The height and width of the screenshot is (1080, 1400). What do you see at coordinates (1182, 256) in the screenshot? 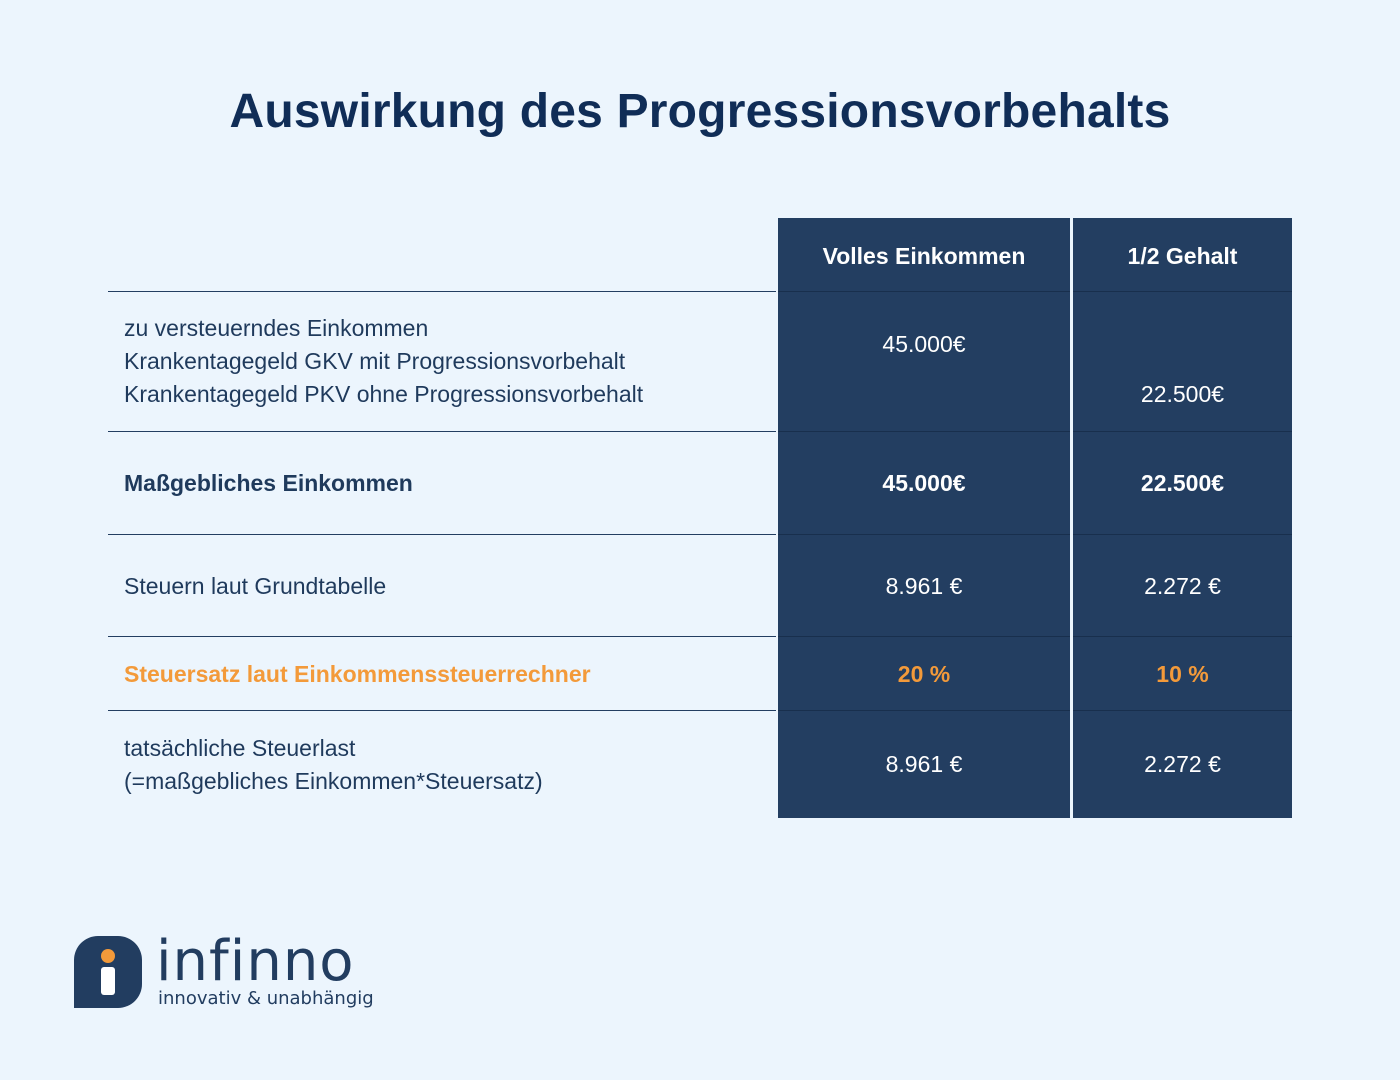
I see `header-halbes-gehalt: 1/2 Gehalt` at bounding box center [1182, 256].